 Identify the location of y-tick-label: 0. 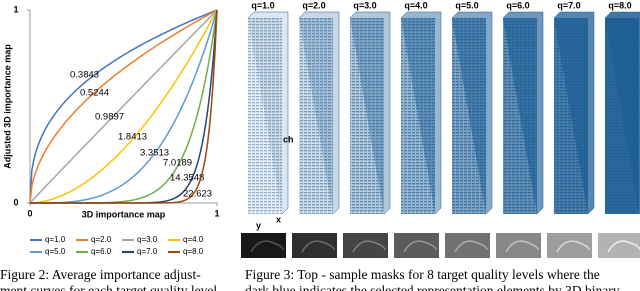
(15, 202).